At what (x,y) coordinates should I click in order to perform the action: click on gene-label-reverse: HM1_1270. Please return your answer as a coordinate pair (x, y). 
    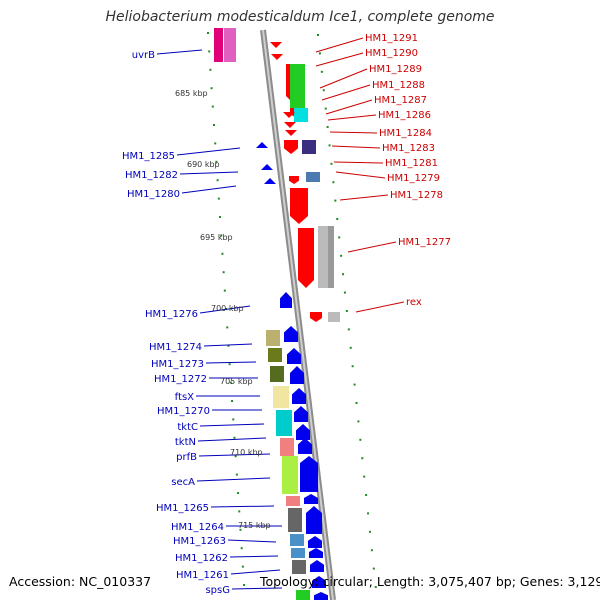
    Looking at the image, I should click on (183, 411).